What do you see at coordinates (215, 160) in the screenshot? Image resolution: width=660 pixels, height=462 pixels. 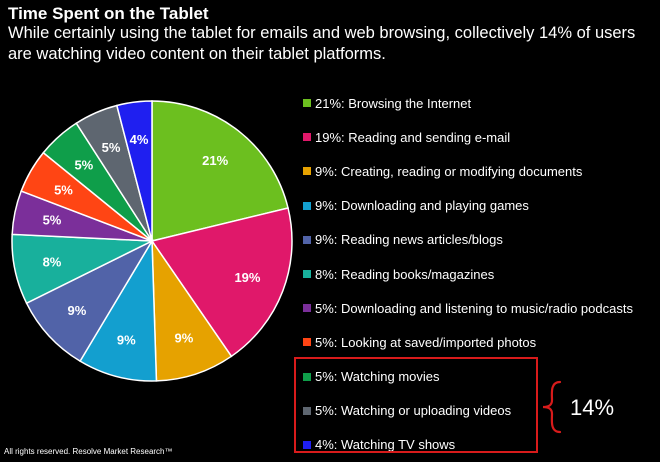 I see `slice-data-label: 21%` at bounding box center [215, 160].